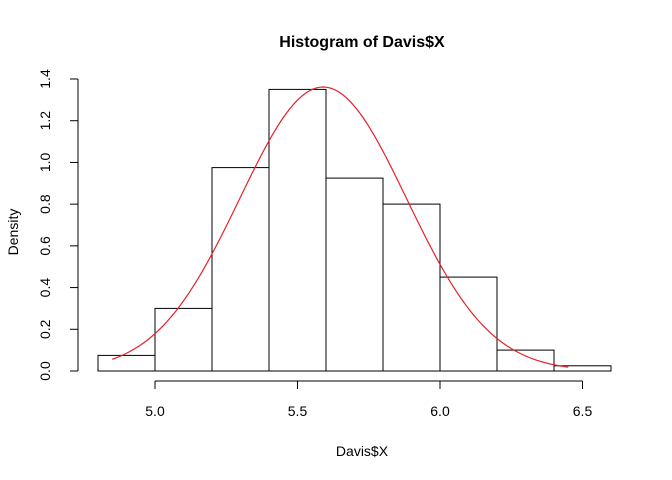 This screenshot has height=480, width=672. I want to click on y-tick-label: 0.8, so click(45, 204).